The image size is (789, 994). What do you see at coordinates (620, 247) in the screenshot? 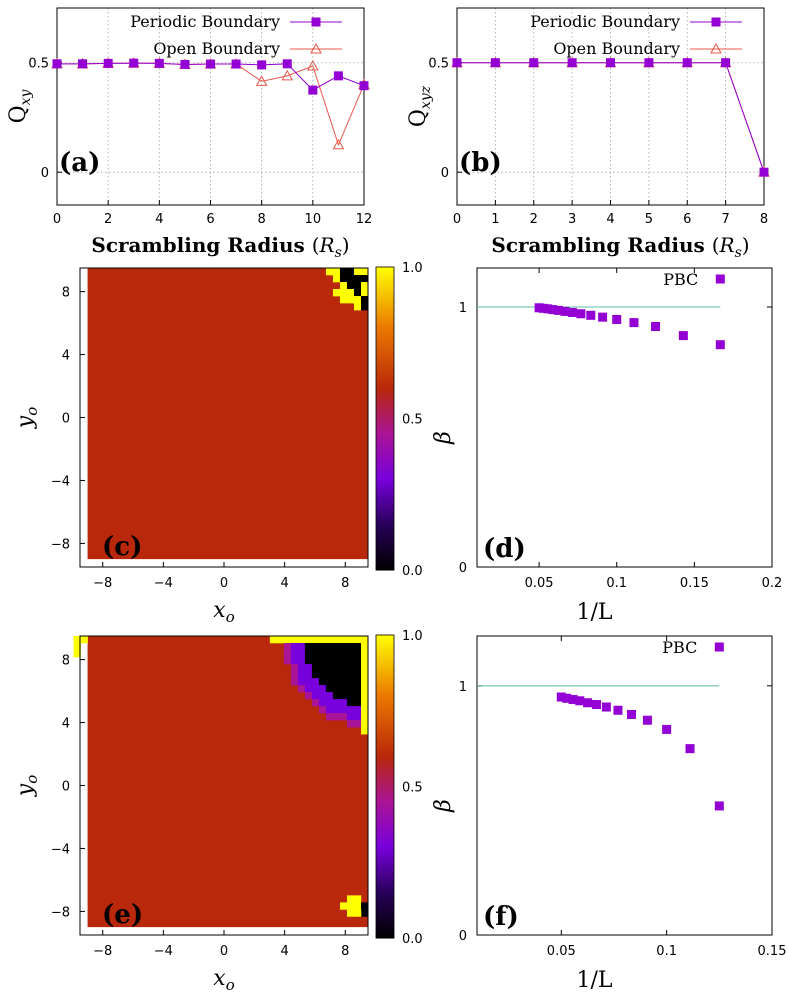
I see `x-axis-title: Scrambling Radius (Rs)` at bounding box center [620, 247].